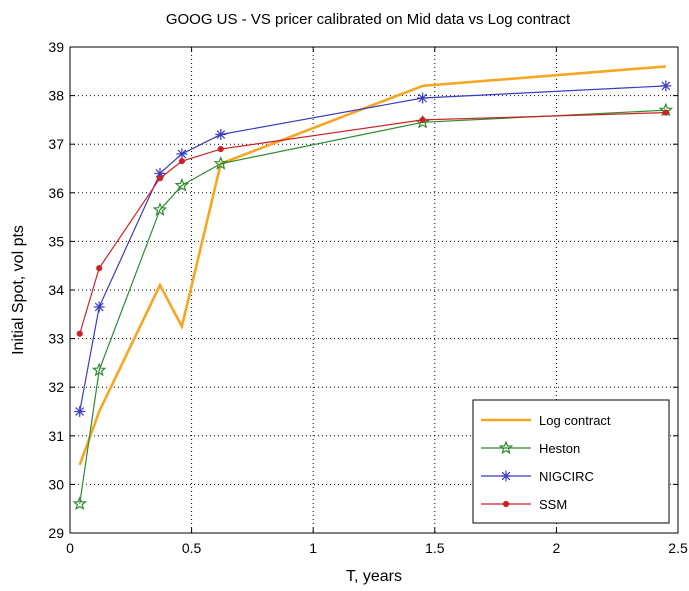  I want to click on x-tick-label: 0, so click(70, 548).